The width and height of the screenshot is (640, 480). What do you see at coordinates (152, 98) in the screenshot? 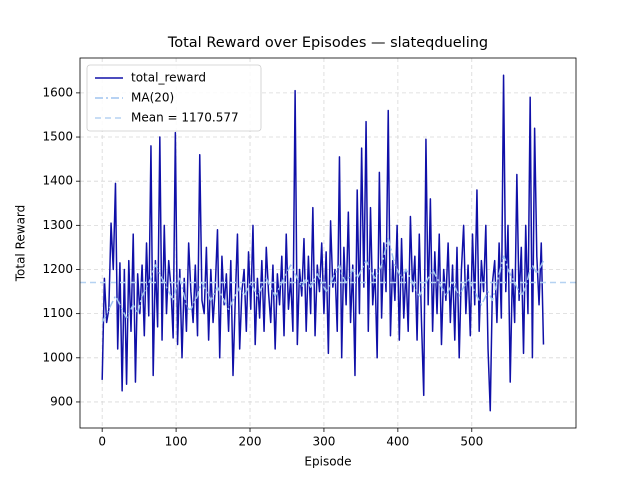
I see `legend-label: MA(20)` at bounding box center [152, 98].